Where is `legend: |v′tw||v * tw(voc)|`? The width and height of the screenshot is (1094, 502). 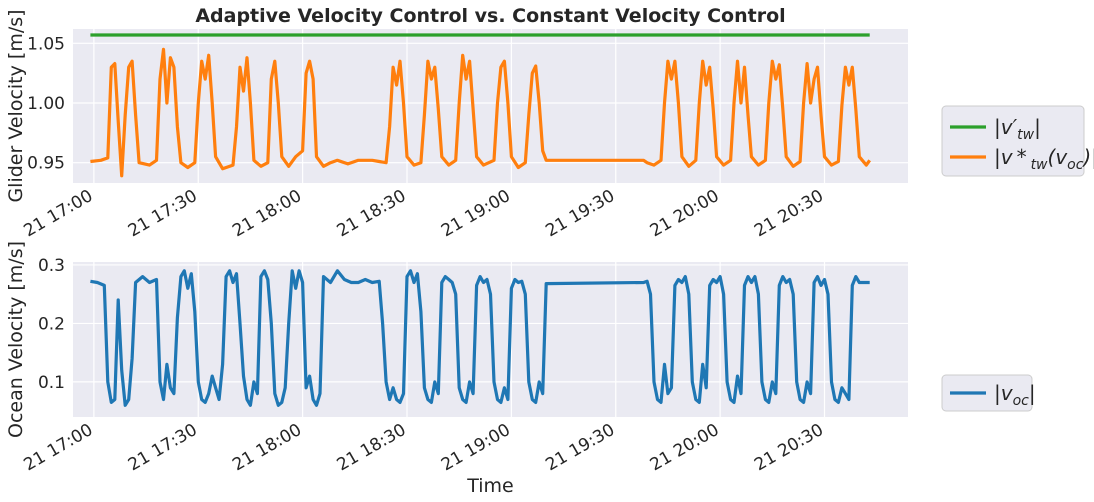 legend: |v′tw||v * tw(voc)| is located at coordinates (1017, 141).